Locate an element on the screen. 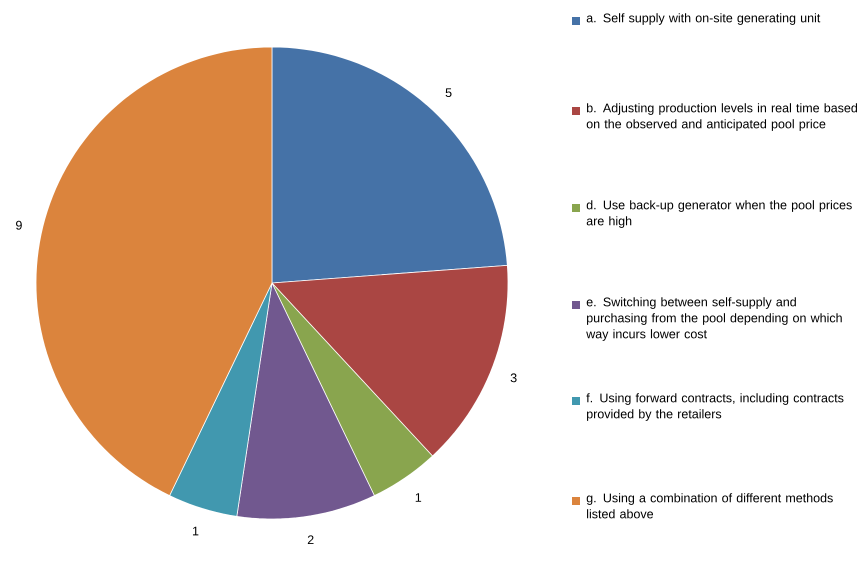  data-label: 9 is located at coordinates (19, 225).